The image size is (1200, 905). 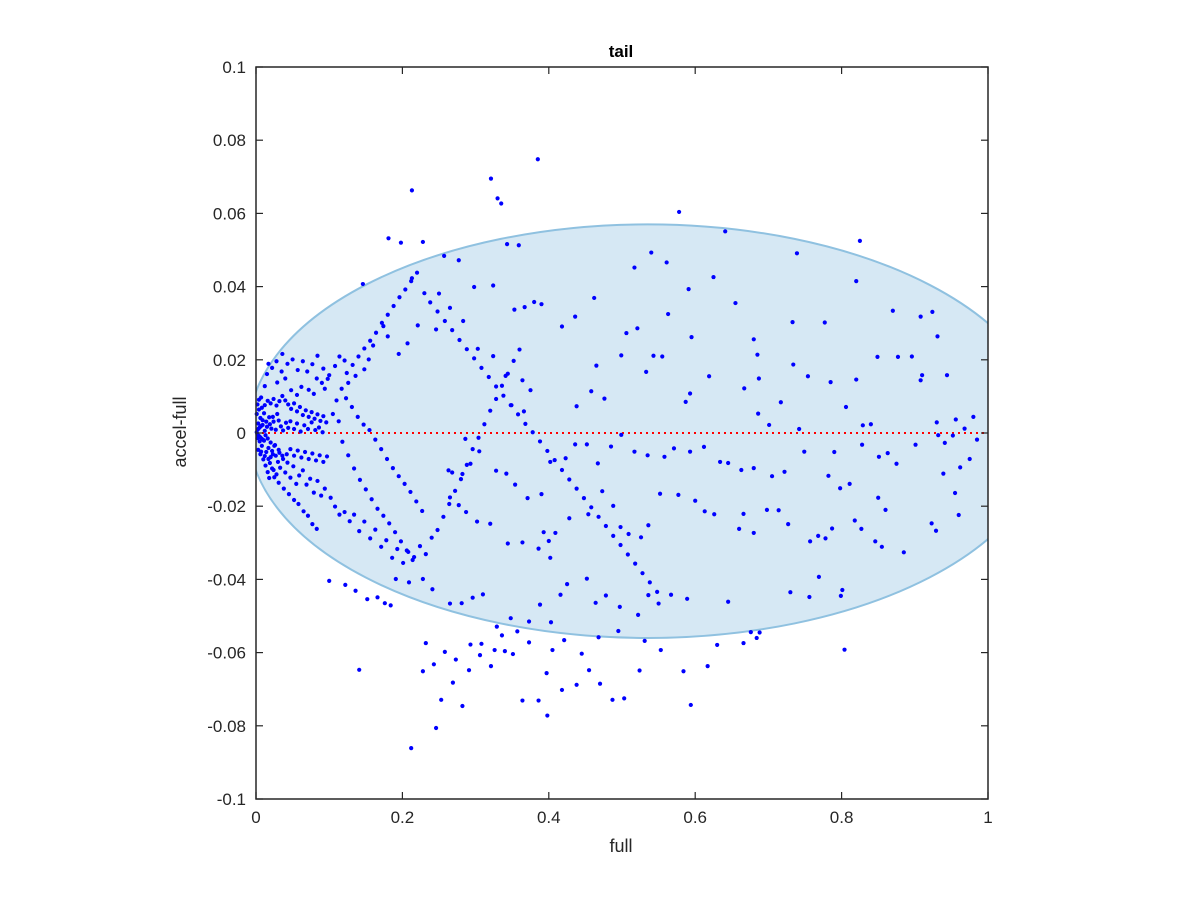 I want to click on y-tick-label: 0.1, so click(x=234, y=67).